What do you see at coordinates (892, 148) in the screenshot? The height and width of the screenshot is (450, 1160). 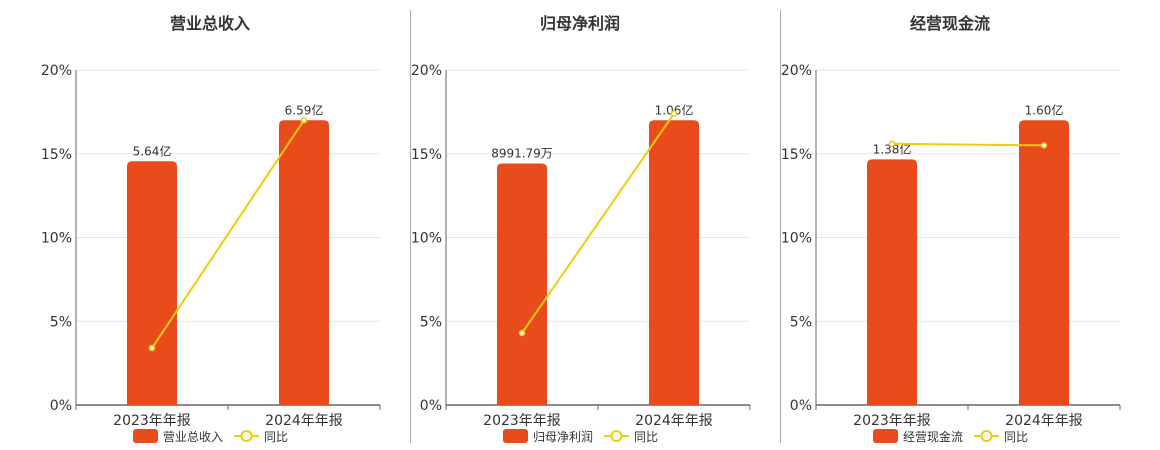 I see `bar-data-label: 1.38亿` at bounding box center [892, 148].